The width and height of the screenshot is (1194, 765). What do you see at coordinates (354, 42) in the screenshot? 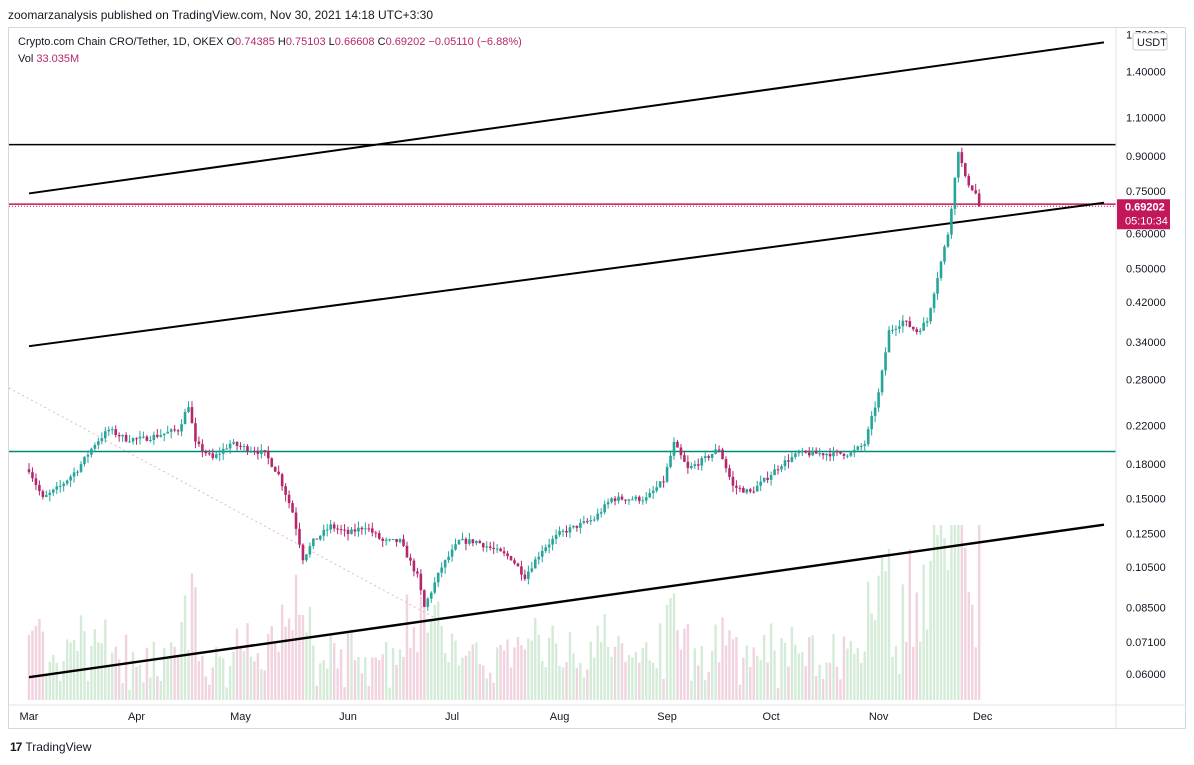
I see `low-value: 0.66608` at bounding box center [354, 42].